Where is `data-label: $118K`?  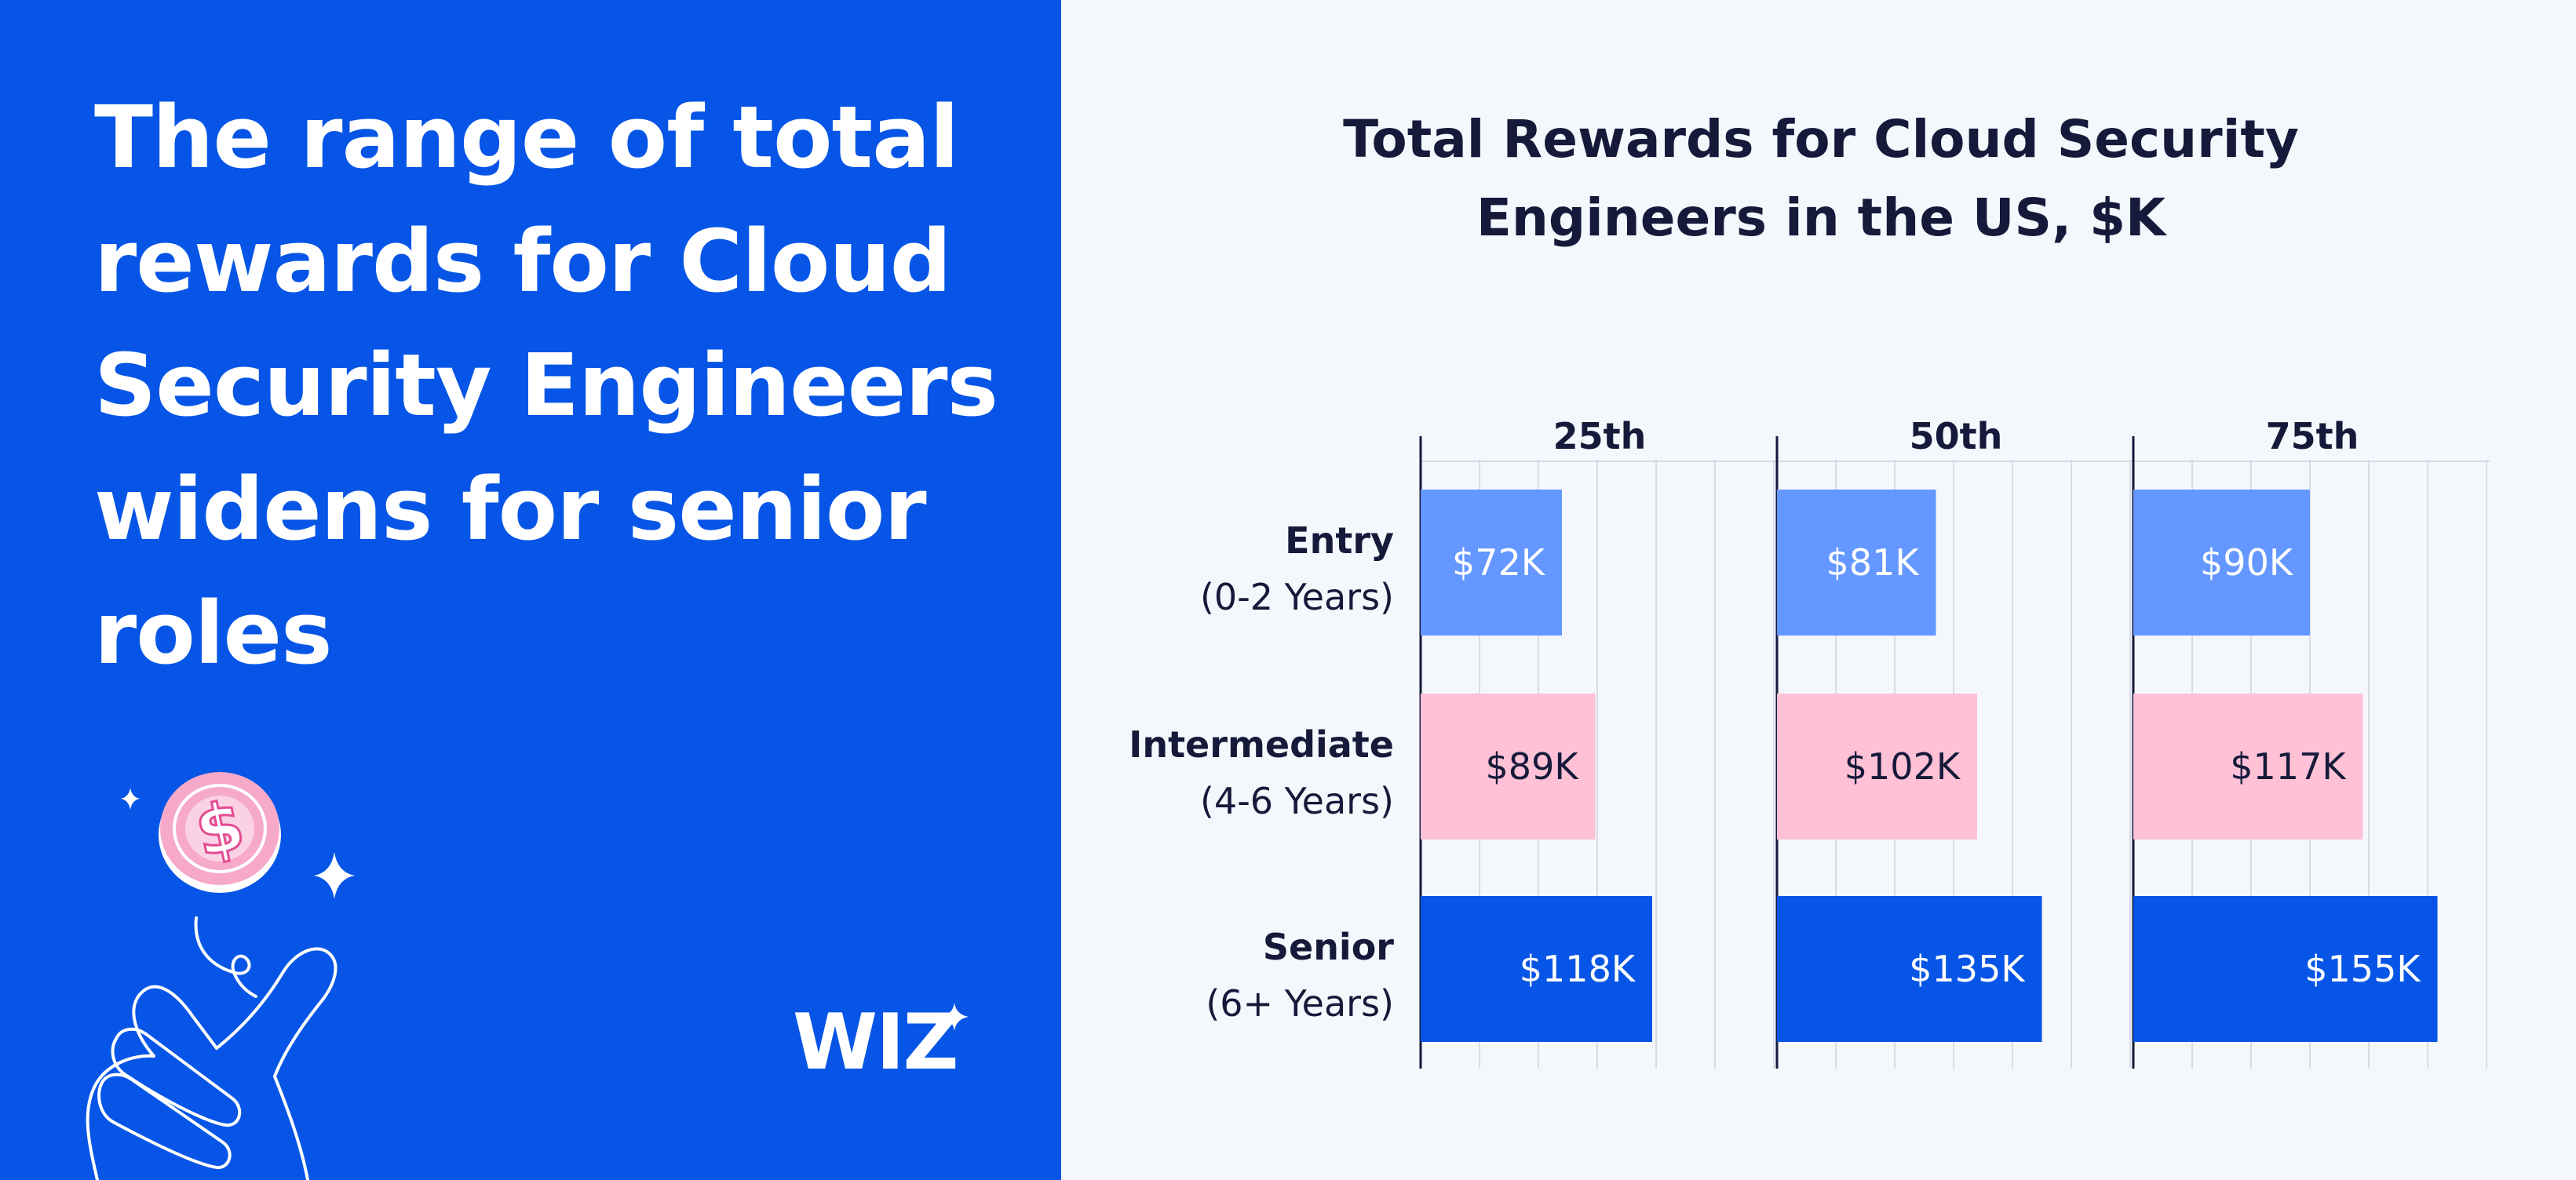 data-label: $118K is located at coordinates (1578, 969).